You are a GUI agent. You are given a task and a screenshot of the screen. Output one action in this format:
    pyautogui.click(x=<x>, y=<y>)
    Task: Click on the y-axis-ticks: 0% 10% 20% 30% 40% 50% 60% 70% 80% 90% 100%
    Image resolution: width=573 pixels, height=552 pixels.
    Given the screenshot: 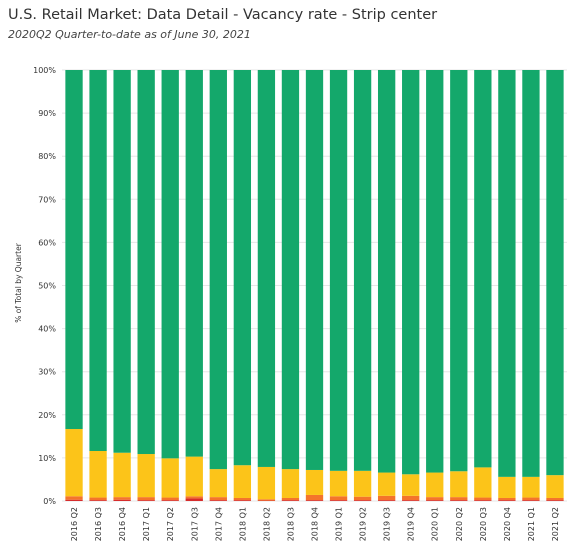 What is the action you would take?
    pyautogui.click(x=44, y=286)
    